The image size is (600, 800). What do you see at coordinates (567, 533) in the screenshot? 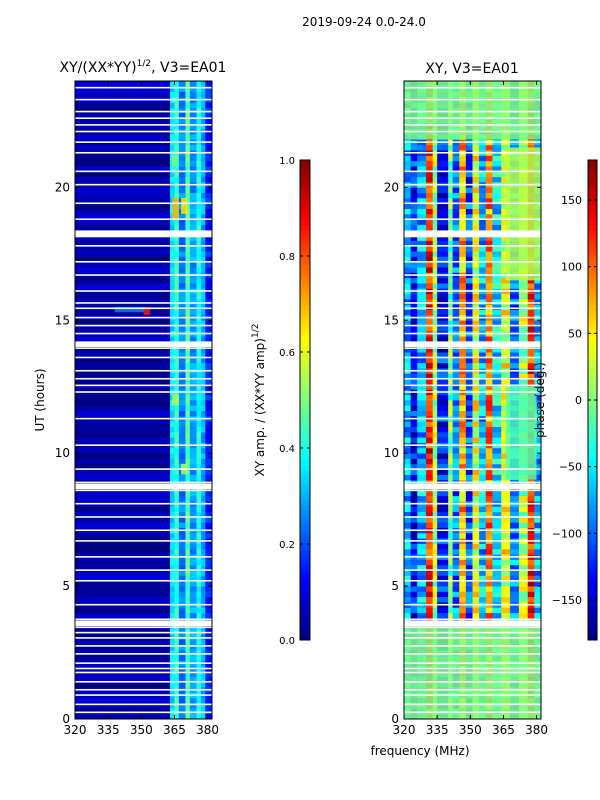
I see `colorbar-tick-label: −100` at bounding box center [567, 533].